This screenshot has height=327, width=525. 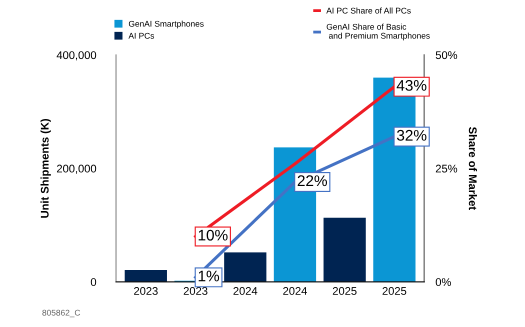 I want to click on y-tick-label: 400,000, so click(x=76, y=55).